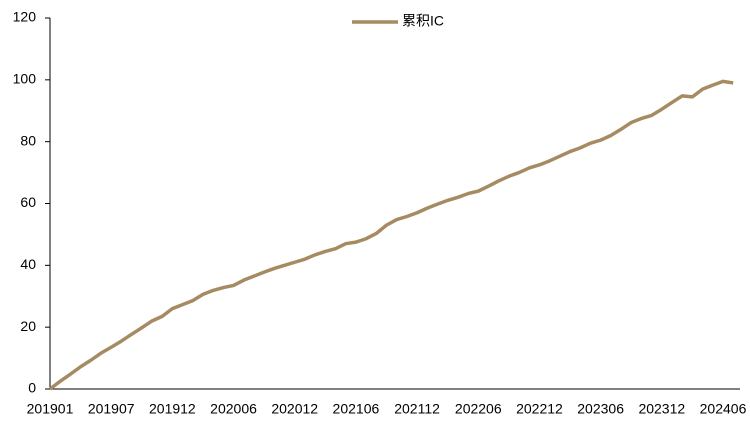 This screenshot has width=750, height=423. I want to click on x-tick-label: 201901, so click(50, 409).